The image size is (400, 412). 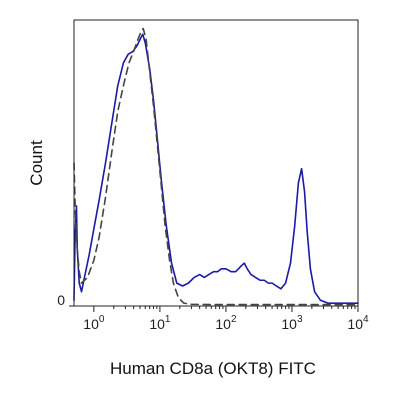 I want to click on x-tick-label: 10¹, so click(x=160, y=323).